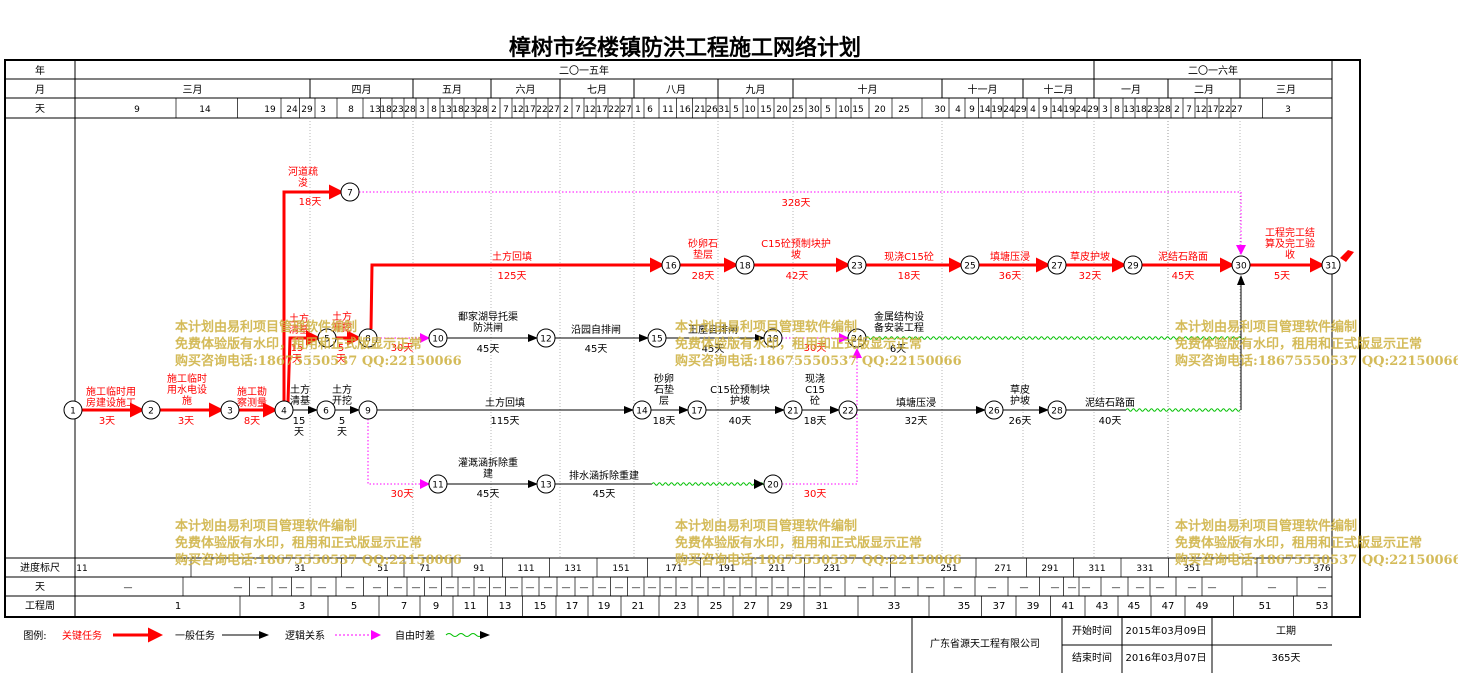 This screenshot has height=673, width=1458. Describe the element at coordinates (740, 389) in the screenshot. I see `task-name: C15砼预制块` at that location.